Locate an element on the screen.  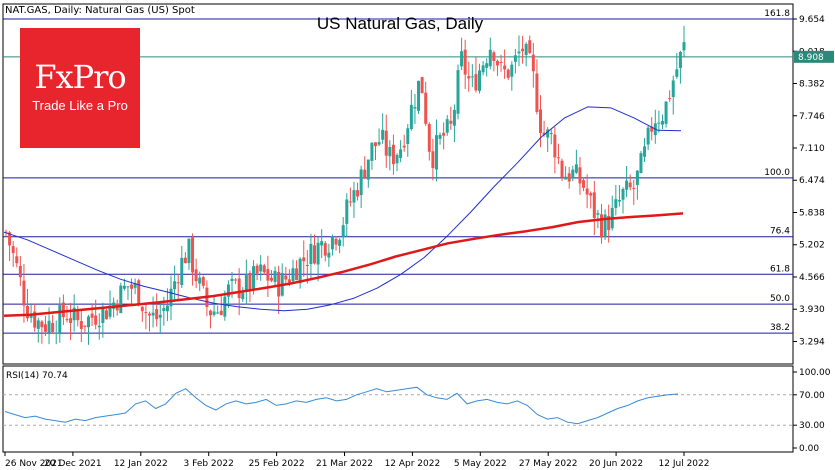
fib-label: 161.8 is located at coordinates (777, 14).